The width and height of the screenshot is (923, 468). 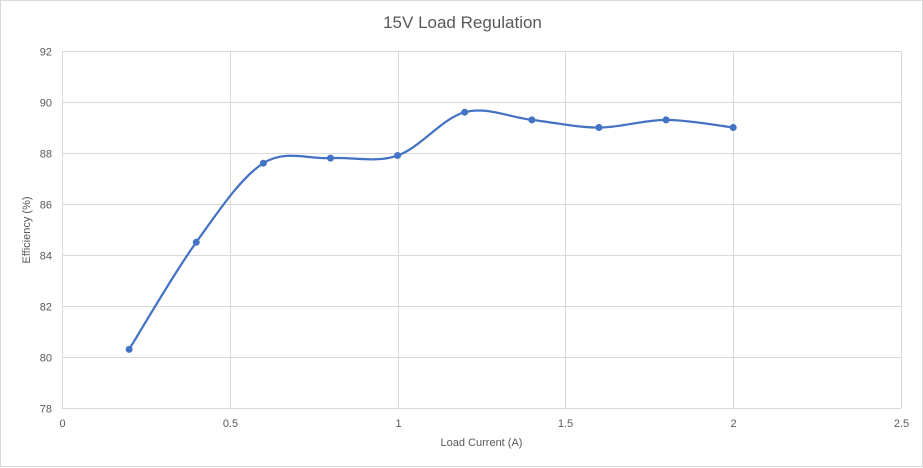 I want to click on x-tick-label: 0.5, so click(x=230, y=424).